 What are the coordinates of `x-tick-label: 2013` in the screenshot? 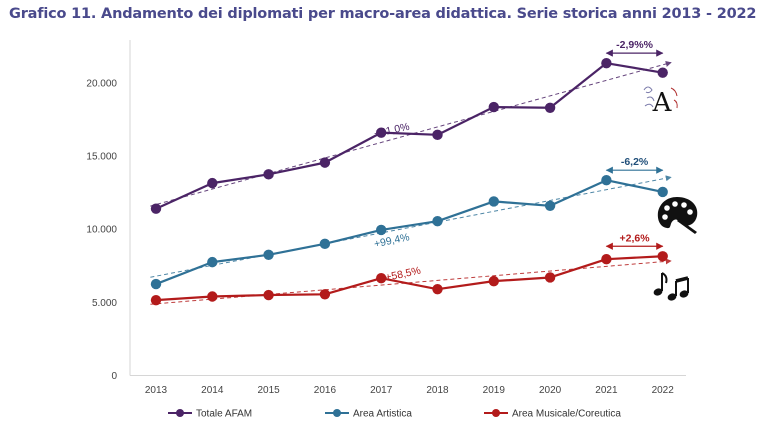 It's located at (156, 390).